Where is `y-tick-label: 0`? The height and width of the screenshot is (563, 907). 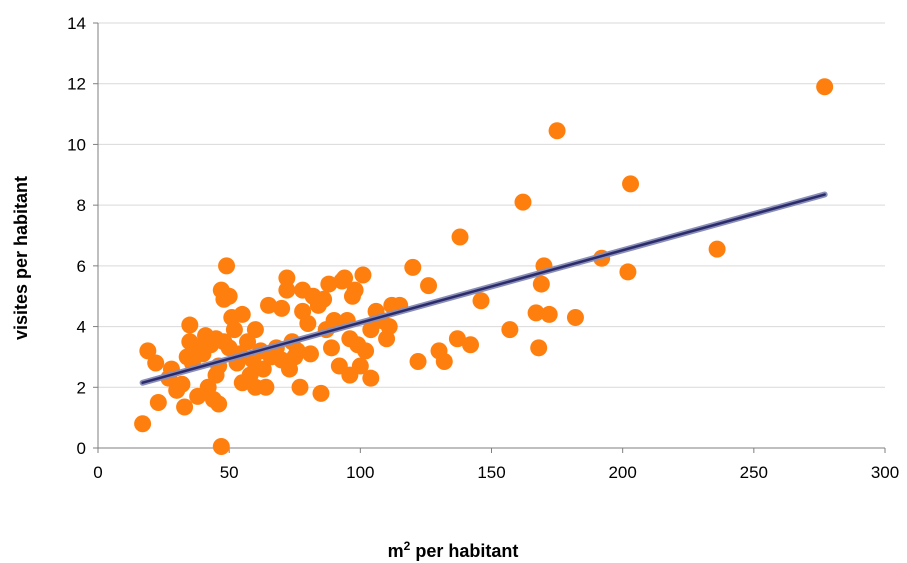 y-tick-label: 0 is located at coordinates (81, 448).